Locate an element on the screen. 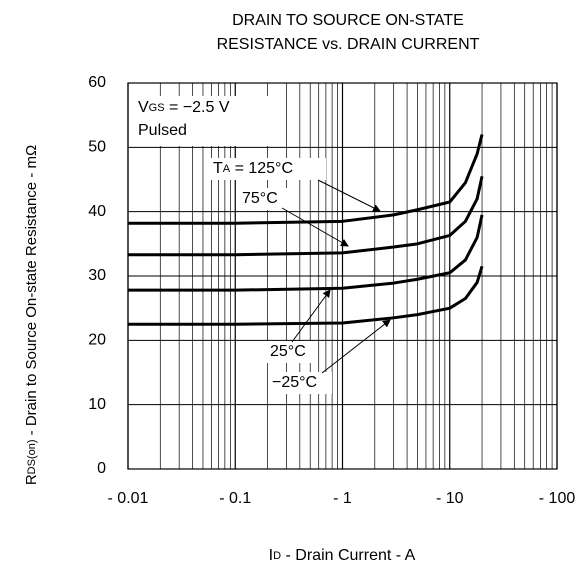 This screenshot has width=582, height=574. x-tick-label: - 1 is located at coordinates (342, 498).